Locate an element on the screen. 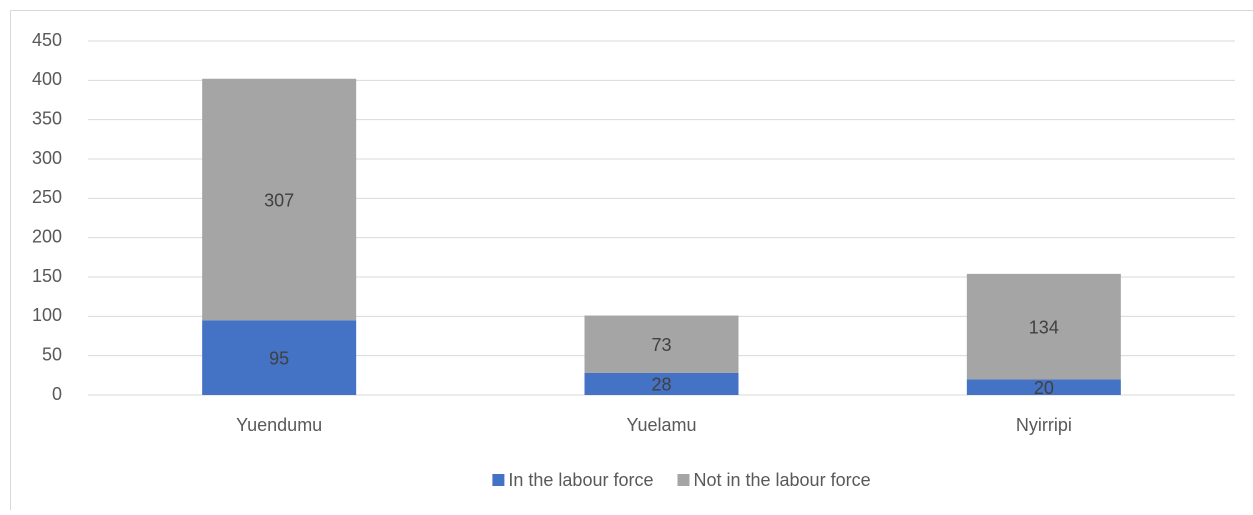  data-label: 134 is located at coordinates (1044, 327).